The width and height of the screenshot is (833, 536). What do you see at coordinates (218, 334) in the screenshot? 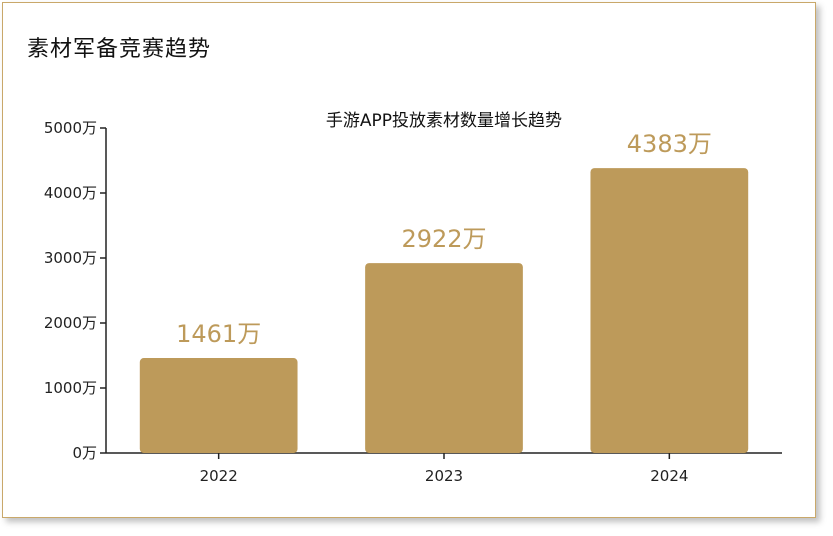
I see `data-label: 1461万` at bounding box center [218, 334].